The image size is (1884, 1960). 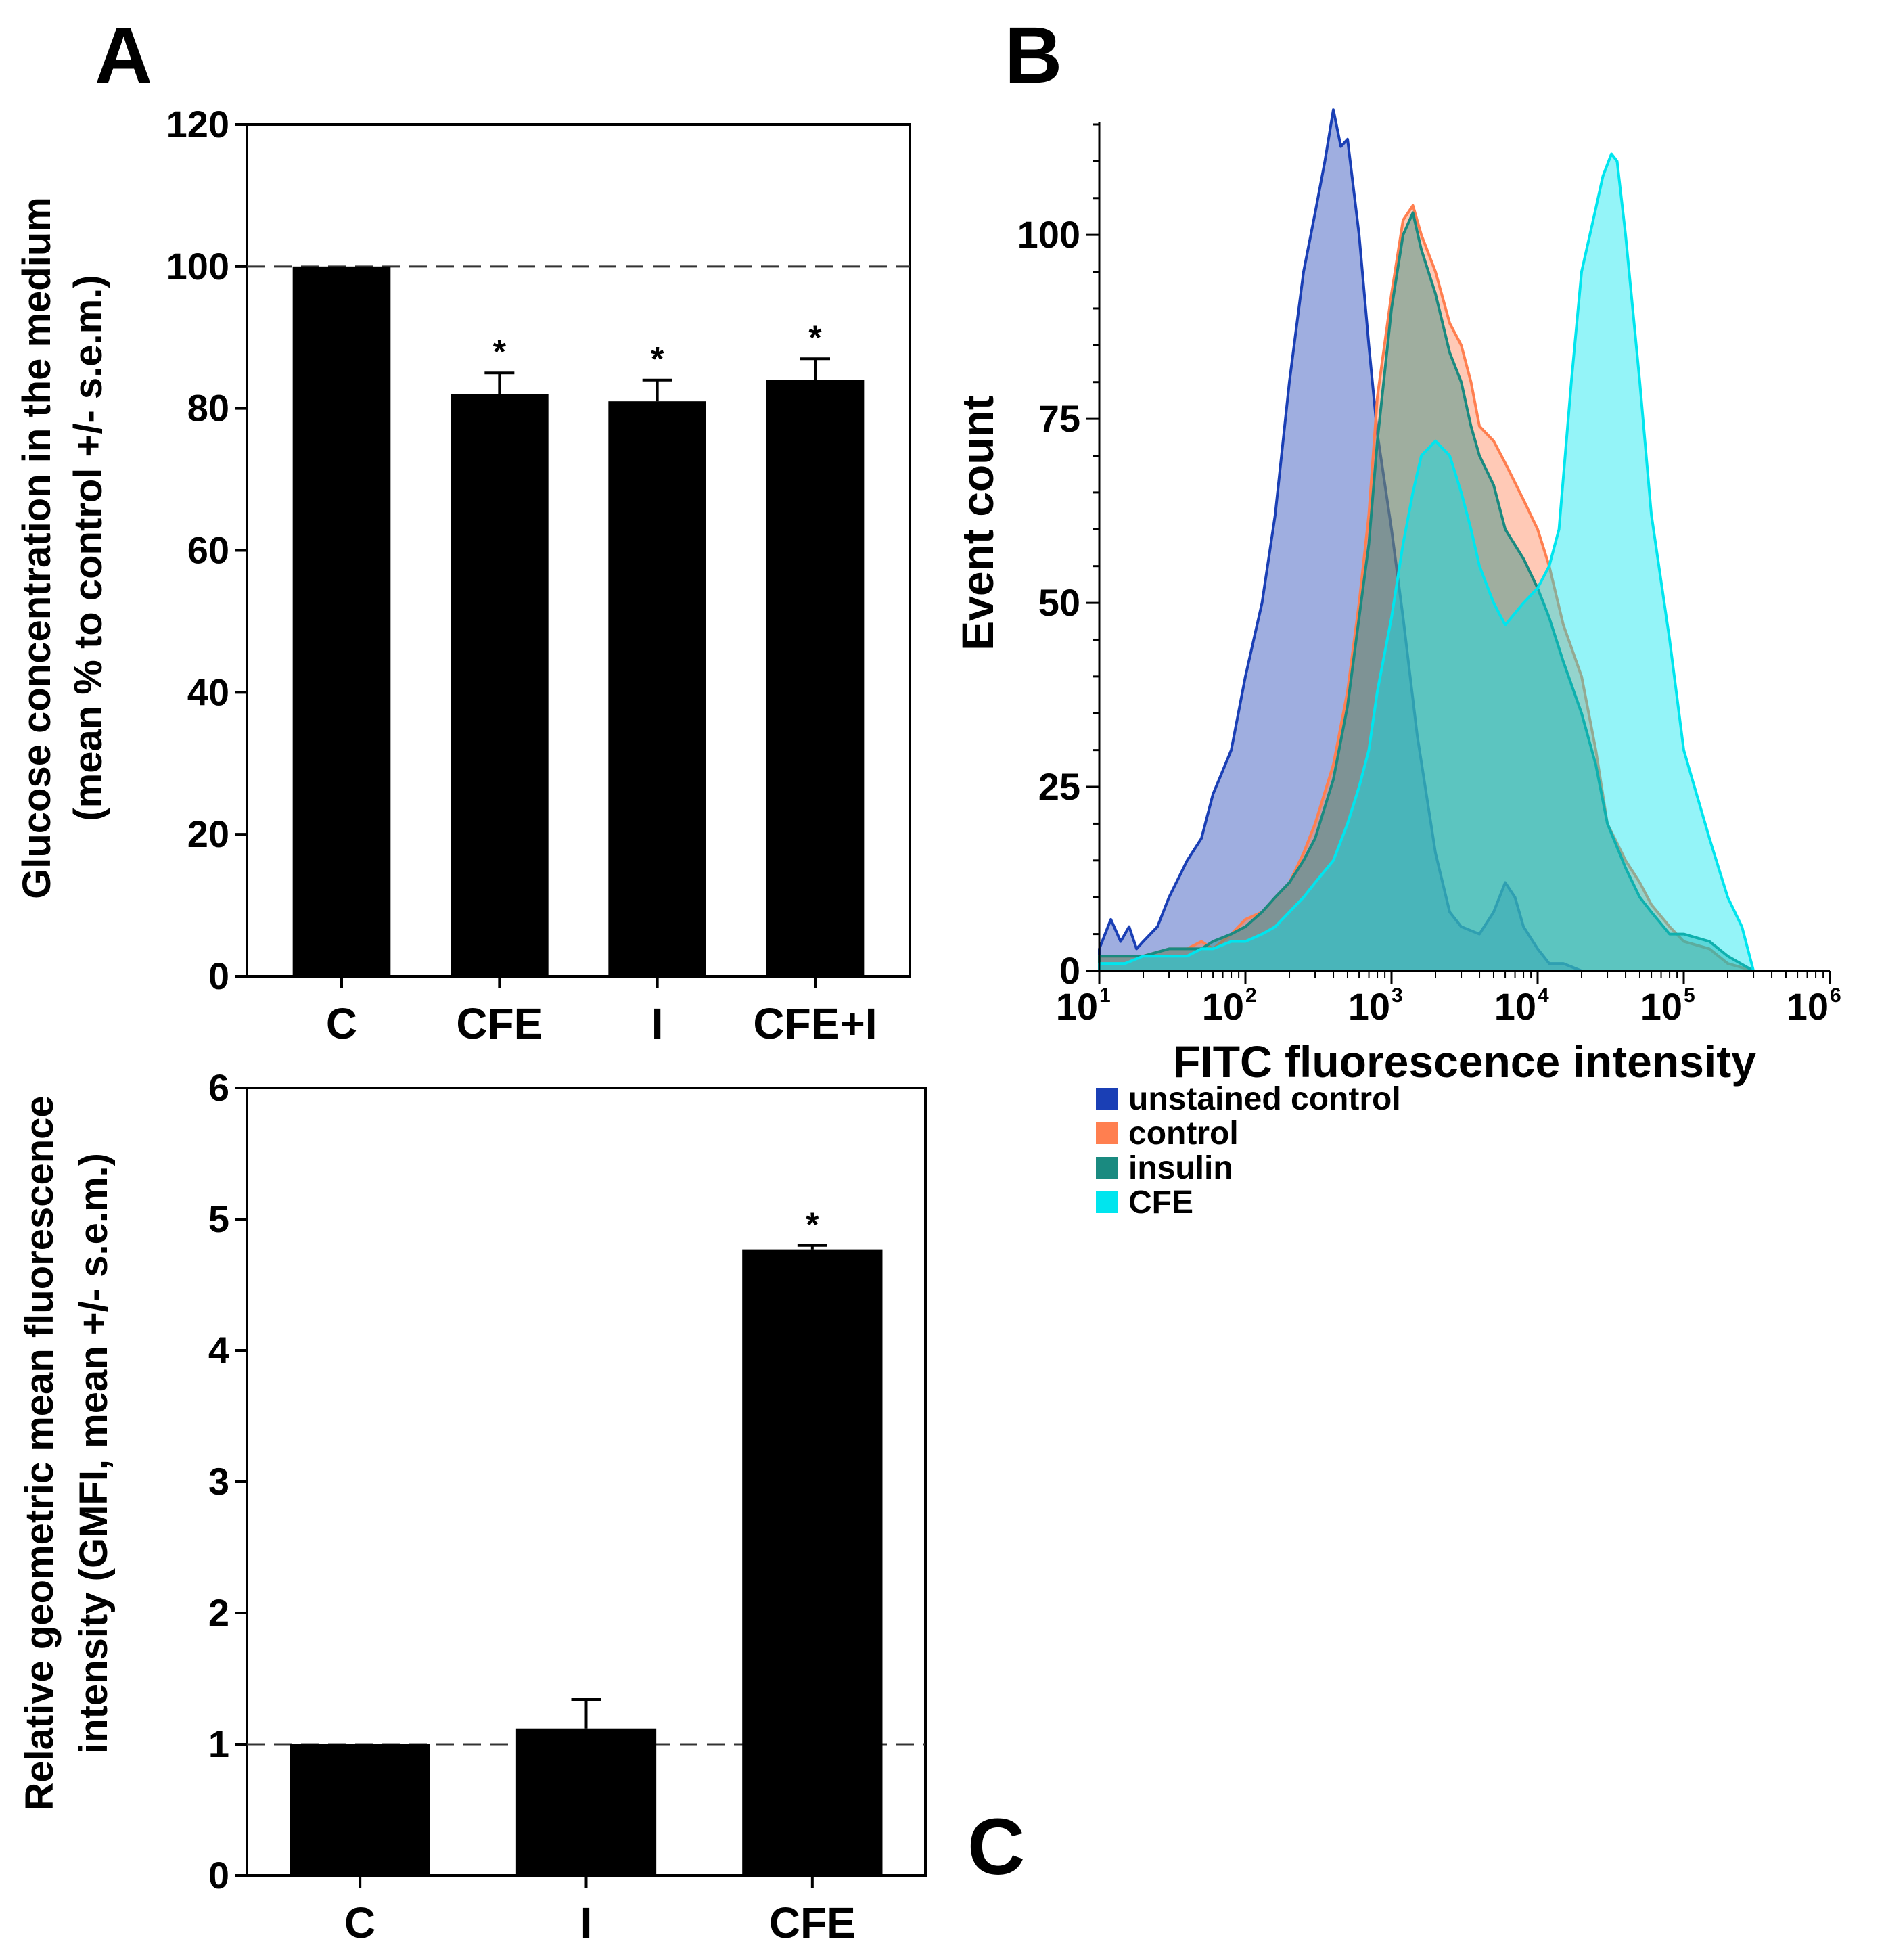 What do you see at coordinates (218, 1350) in the screenshot?
I see `panel-c-ytick-label: 4` at bounding box center [218, 1350].